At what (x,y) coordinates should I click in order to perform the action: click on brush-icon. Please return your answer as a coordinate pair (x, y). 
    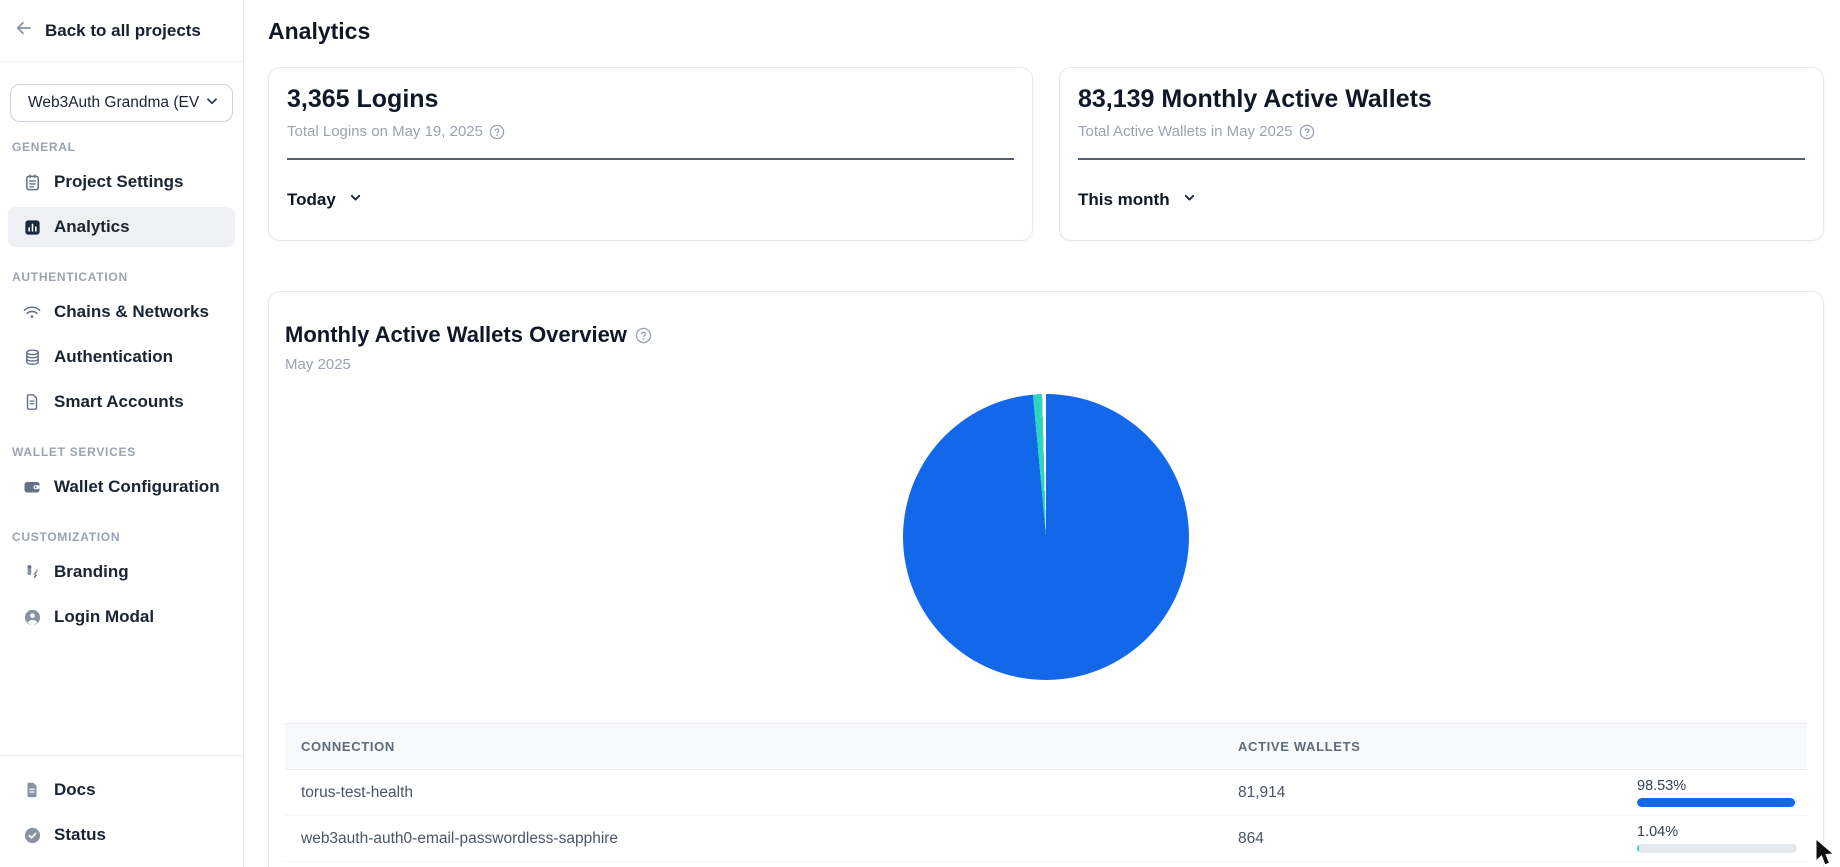
    Looking at the image, I should click on (32, 572).